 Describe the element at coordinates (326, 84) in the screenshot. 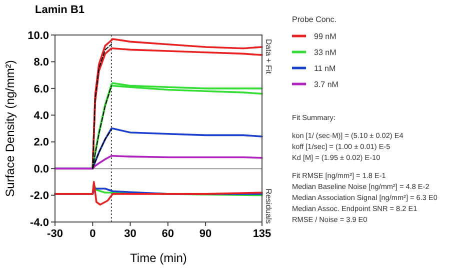

I see `legend-label: 3.7 nM` at that location.